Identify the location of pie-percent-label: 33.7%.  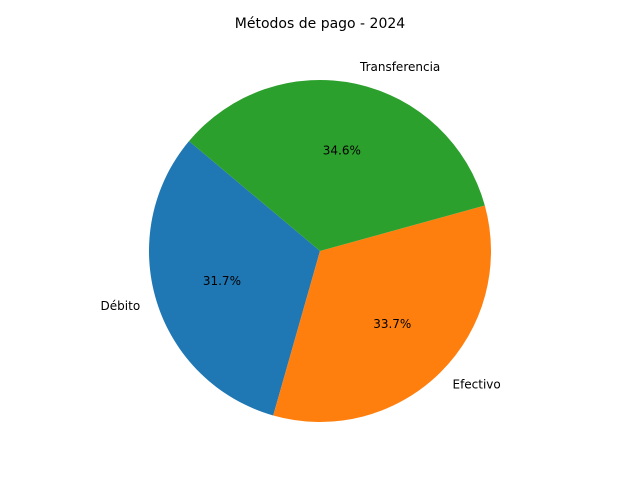
(392, 324).